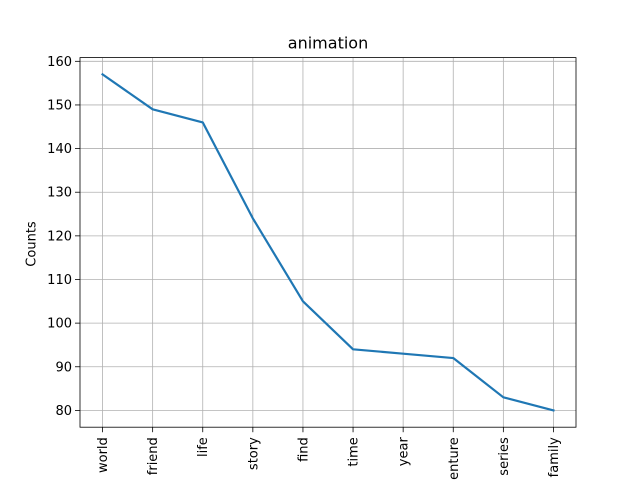  Describe the element at coordinates (59, 280) in the screenshot. I see `y-tick-label: 110` at that location.